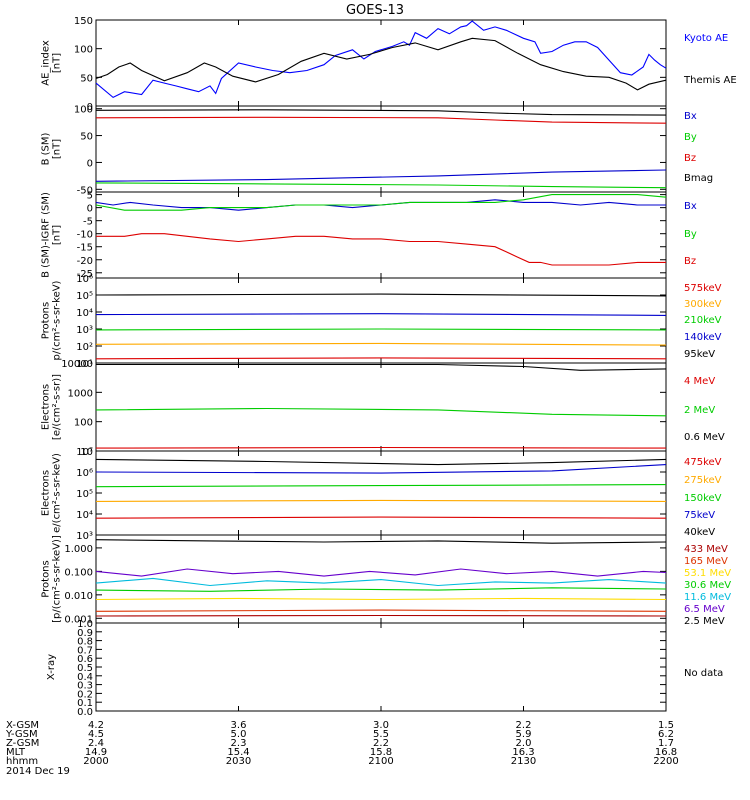  What do you see at coordinates (84, 330) in the screenshot?
I see `y-tick-label: 10³` at bounding box center [84, 330].